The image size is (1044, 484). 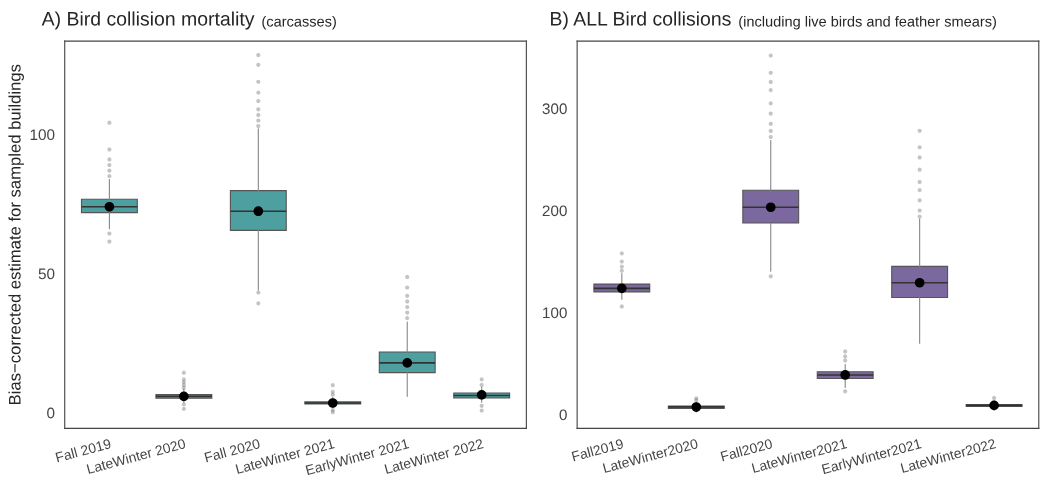 What do you see at coordinates (148, 20) in the screenshot?
I see `chart-title: A) Bird collision mortality` at bounding box center [148, 20].